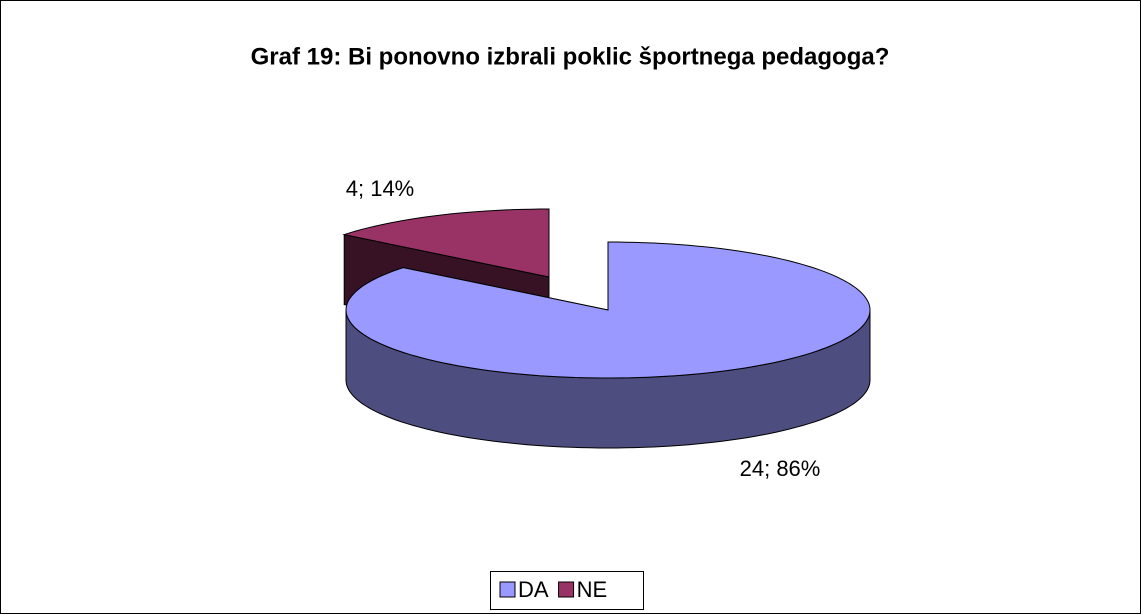 Image resolution: width=1141 pixels, height=614 pixels. What do you see at coordinates (780, 468) in the screenshot?
I see `data-label: 24; 86%` at bounding box center [780, 468].